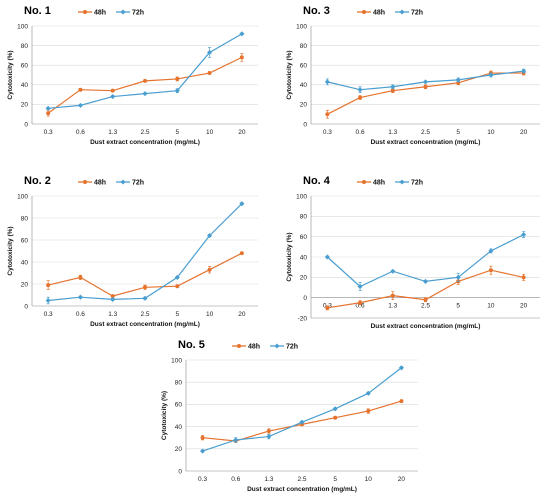 The height and width of the screenshot is (500, 550). What do you see at coordinates (303, 318) in the screenshot?
I see `y-tick-label: -20` at bounding box center [303, 318].